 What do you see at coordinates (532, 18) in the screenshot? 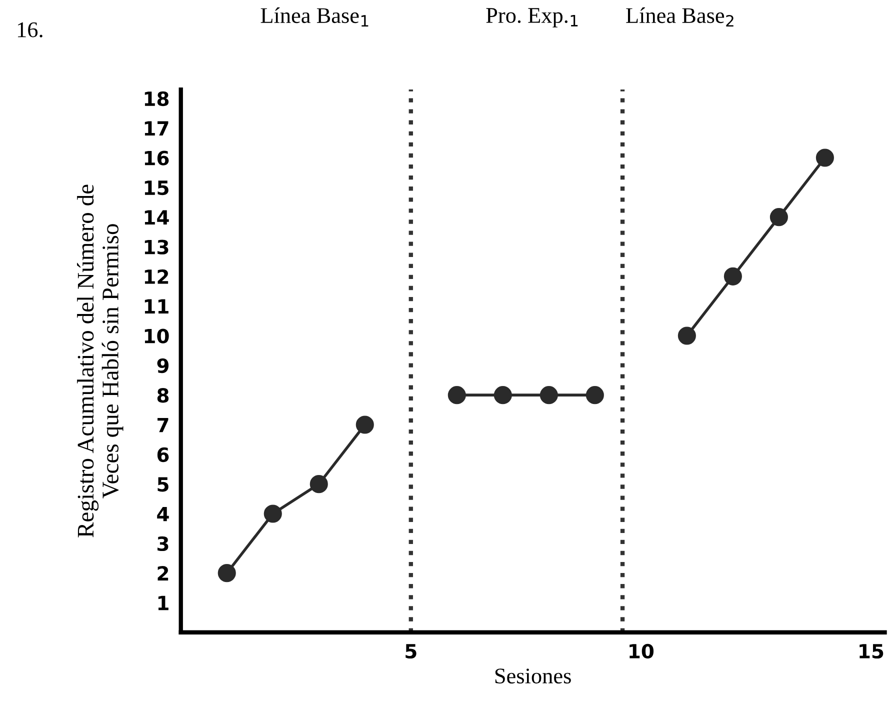
I see `text: Pro. Exp.$_{1}$` at bounding box center [532, 18].